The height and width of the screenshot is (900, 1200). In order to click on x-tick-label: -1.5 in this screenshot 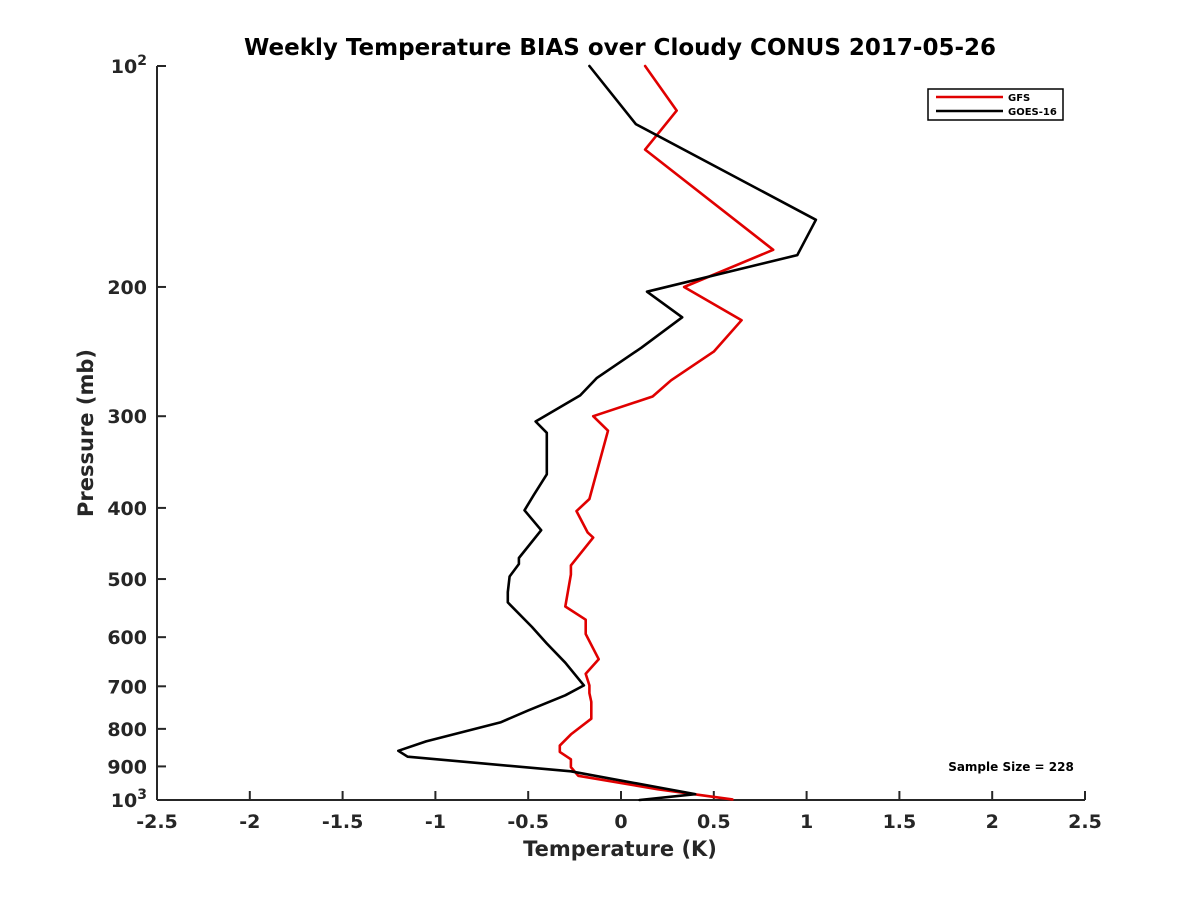, I will do `click(343, 822)`.